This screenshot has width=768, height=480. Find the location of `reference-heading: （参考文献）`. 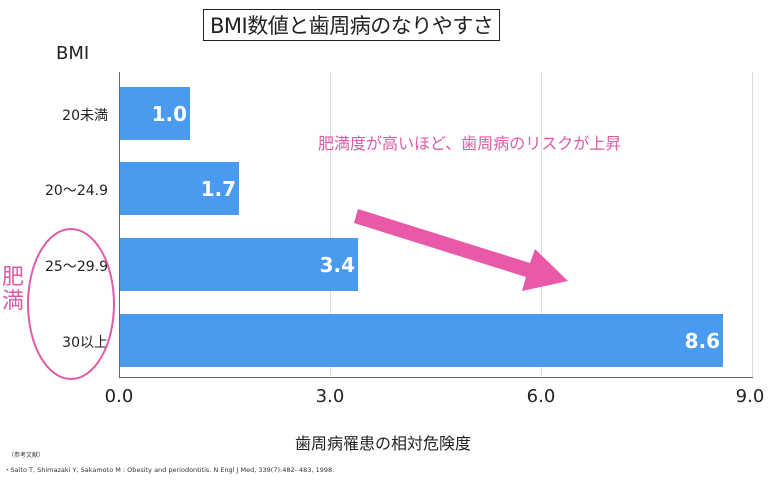

reference-heading: （参考文献） is located at coordinates (26, 455).